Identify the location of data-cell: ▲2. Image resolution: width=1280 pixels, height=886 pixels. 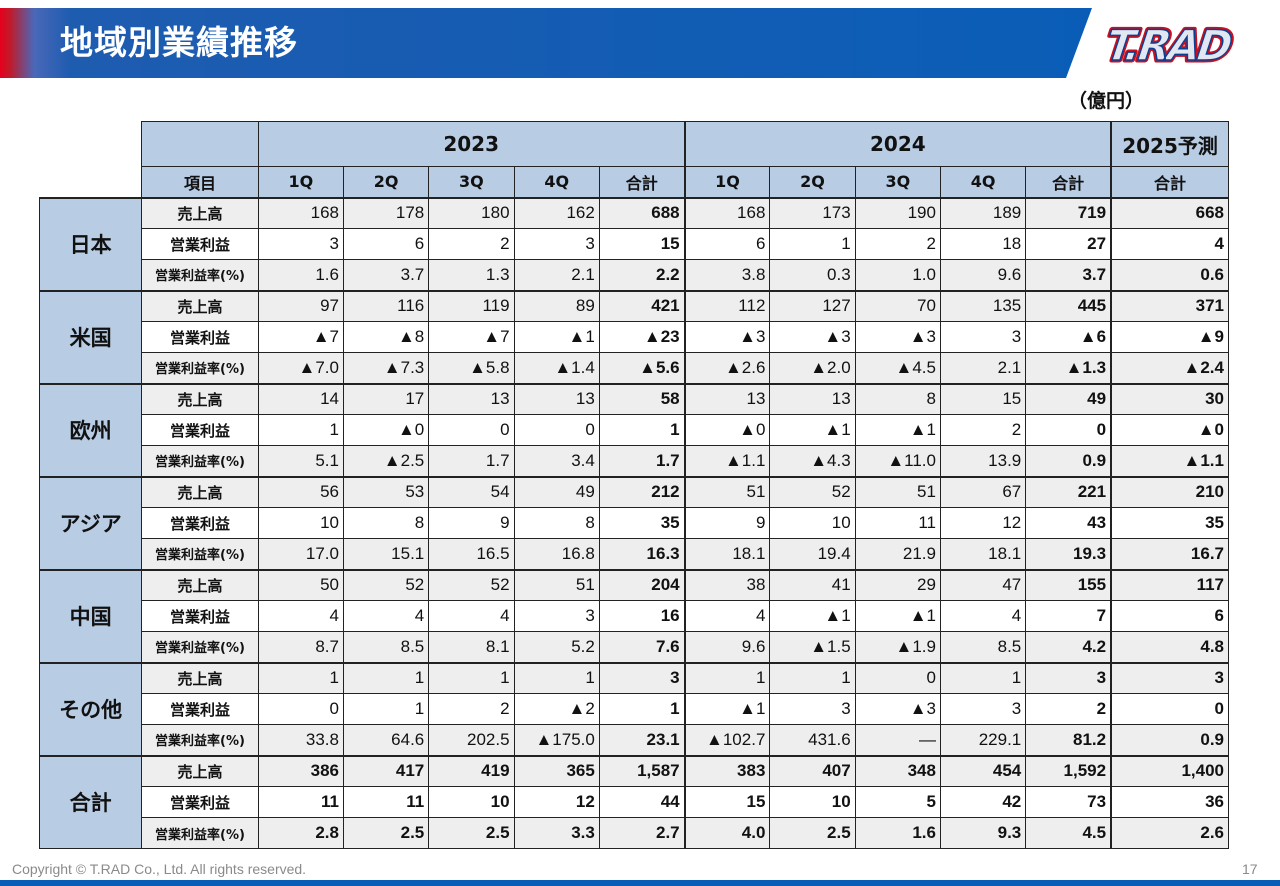
(556, 709).